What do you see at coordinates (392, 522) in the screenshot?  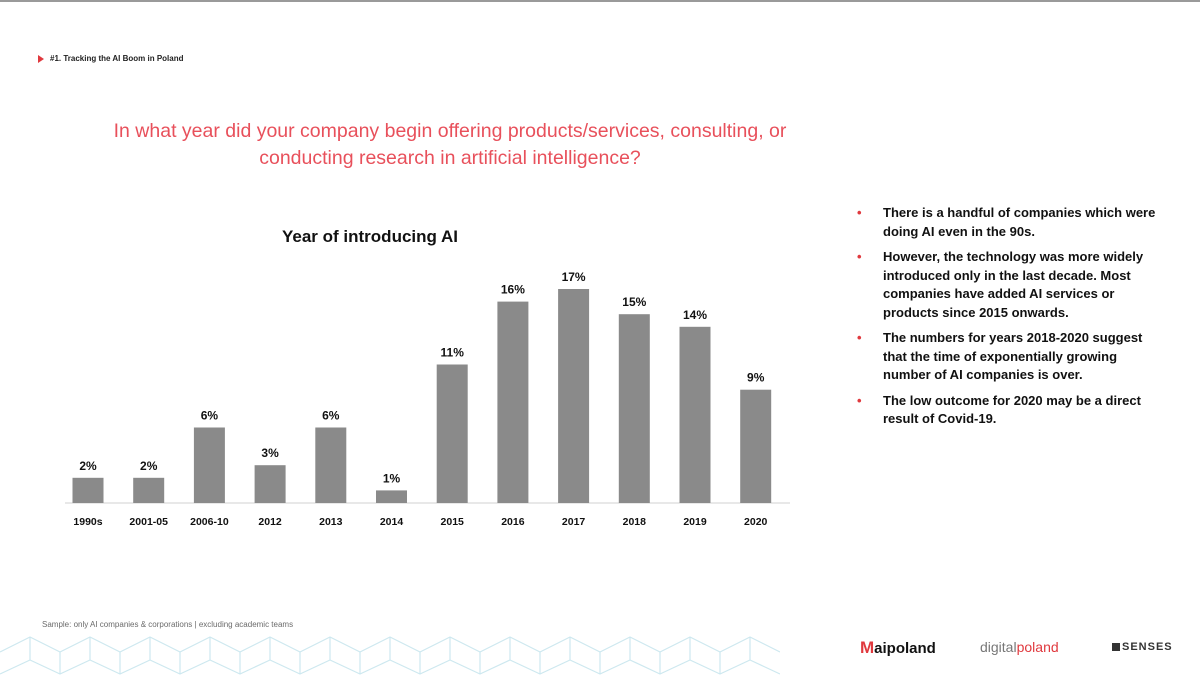 I see `category-label: 2014` at bounding box center [392, 522].